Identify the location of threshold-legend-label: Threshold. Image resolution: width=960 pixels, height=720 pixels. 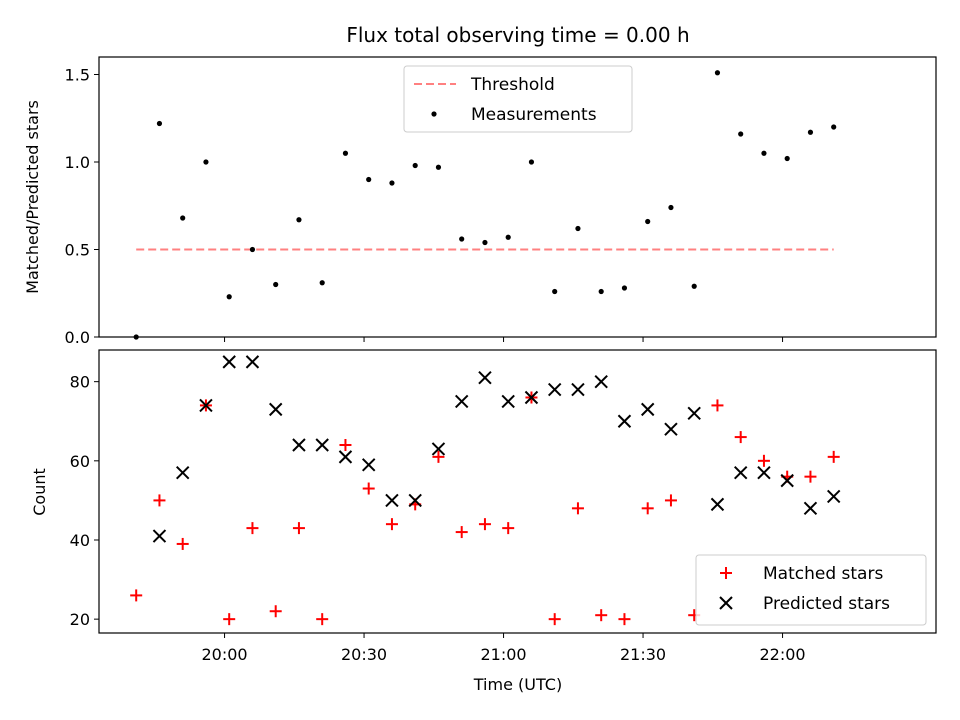
(512, 85).